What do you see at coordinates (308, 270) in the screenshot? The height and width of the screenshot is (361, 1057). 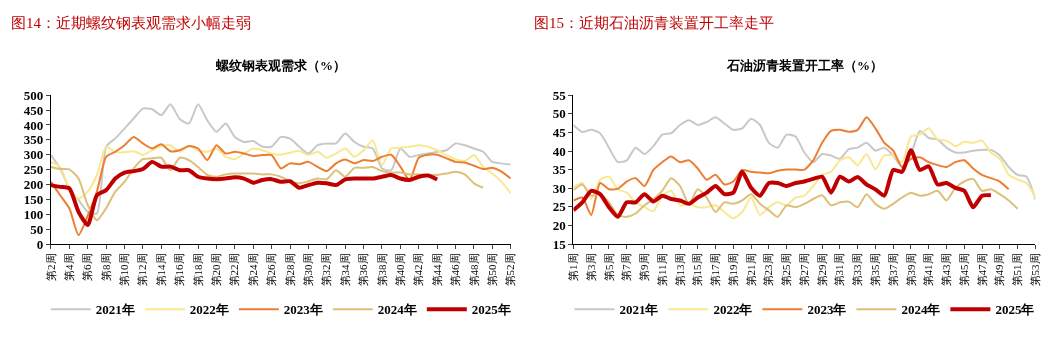 I see `x-tick-label: 第30周` at bounding box center [308, 270].